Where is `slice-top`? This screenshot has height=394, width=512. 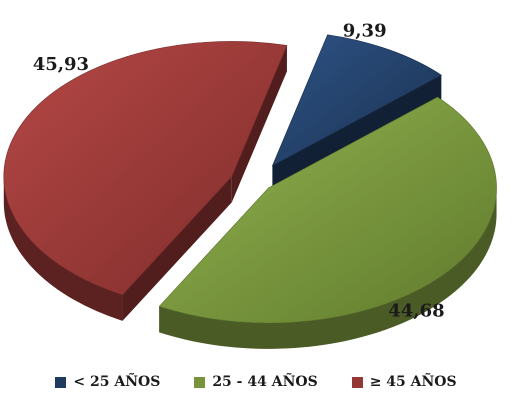
slice-top is located at coordinates (356, 100).